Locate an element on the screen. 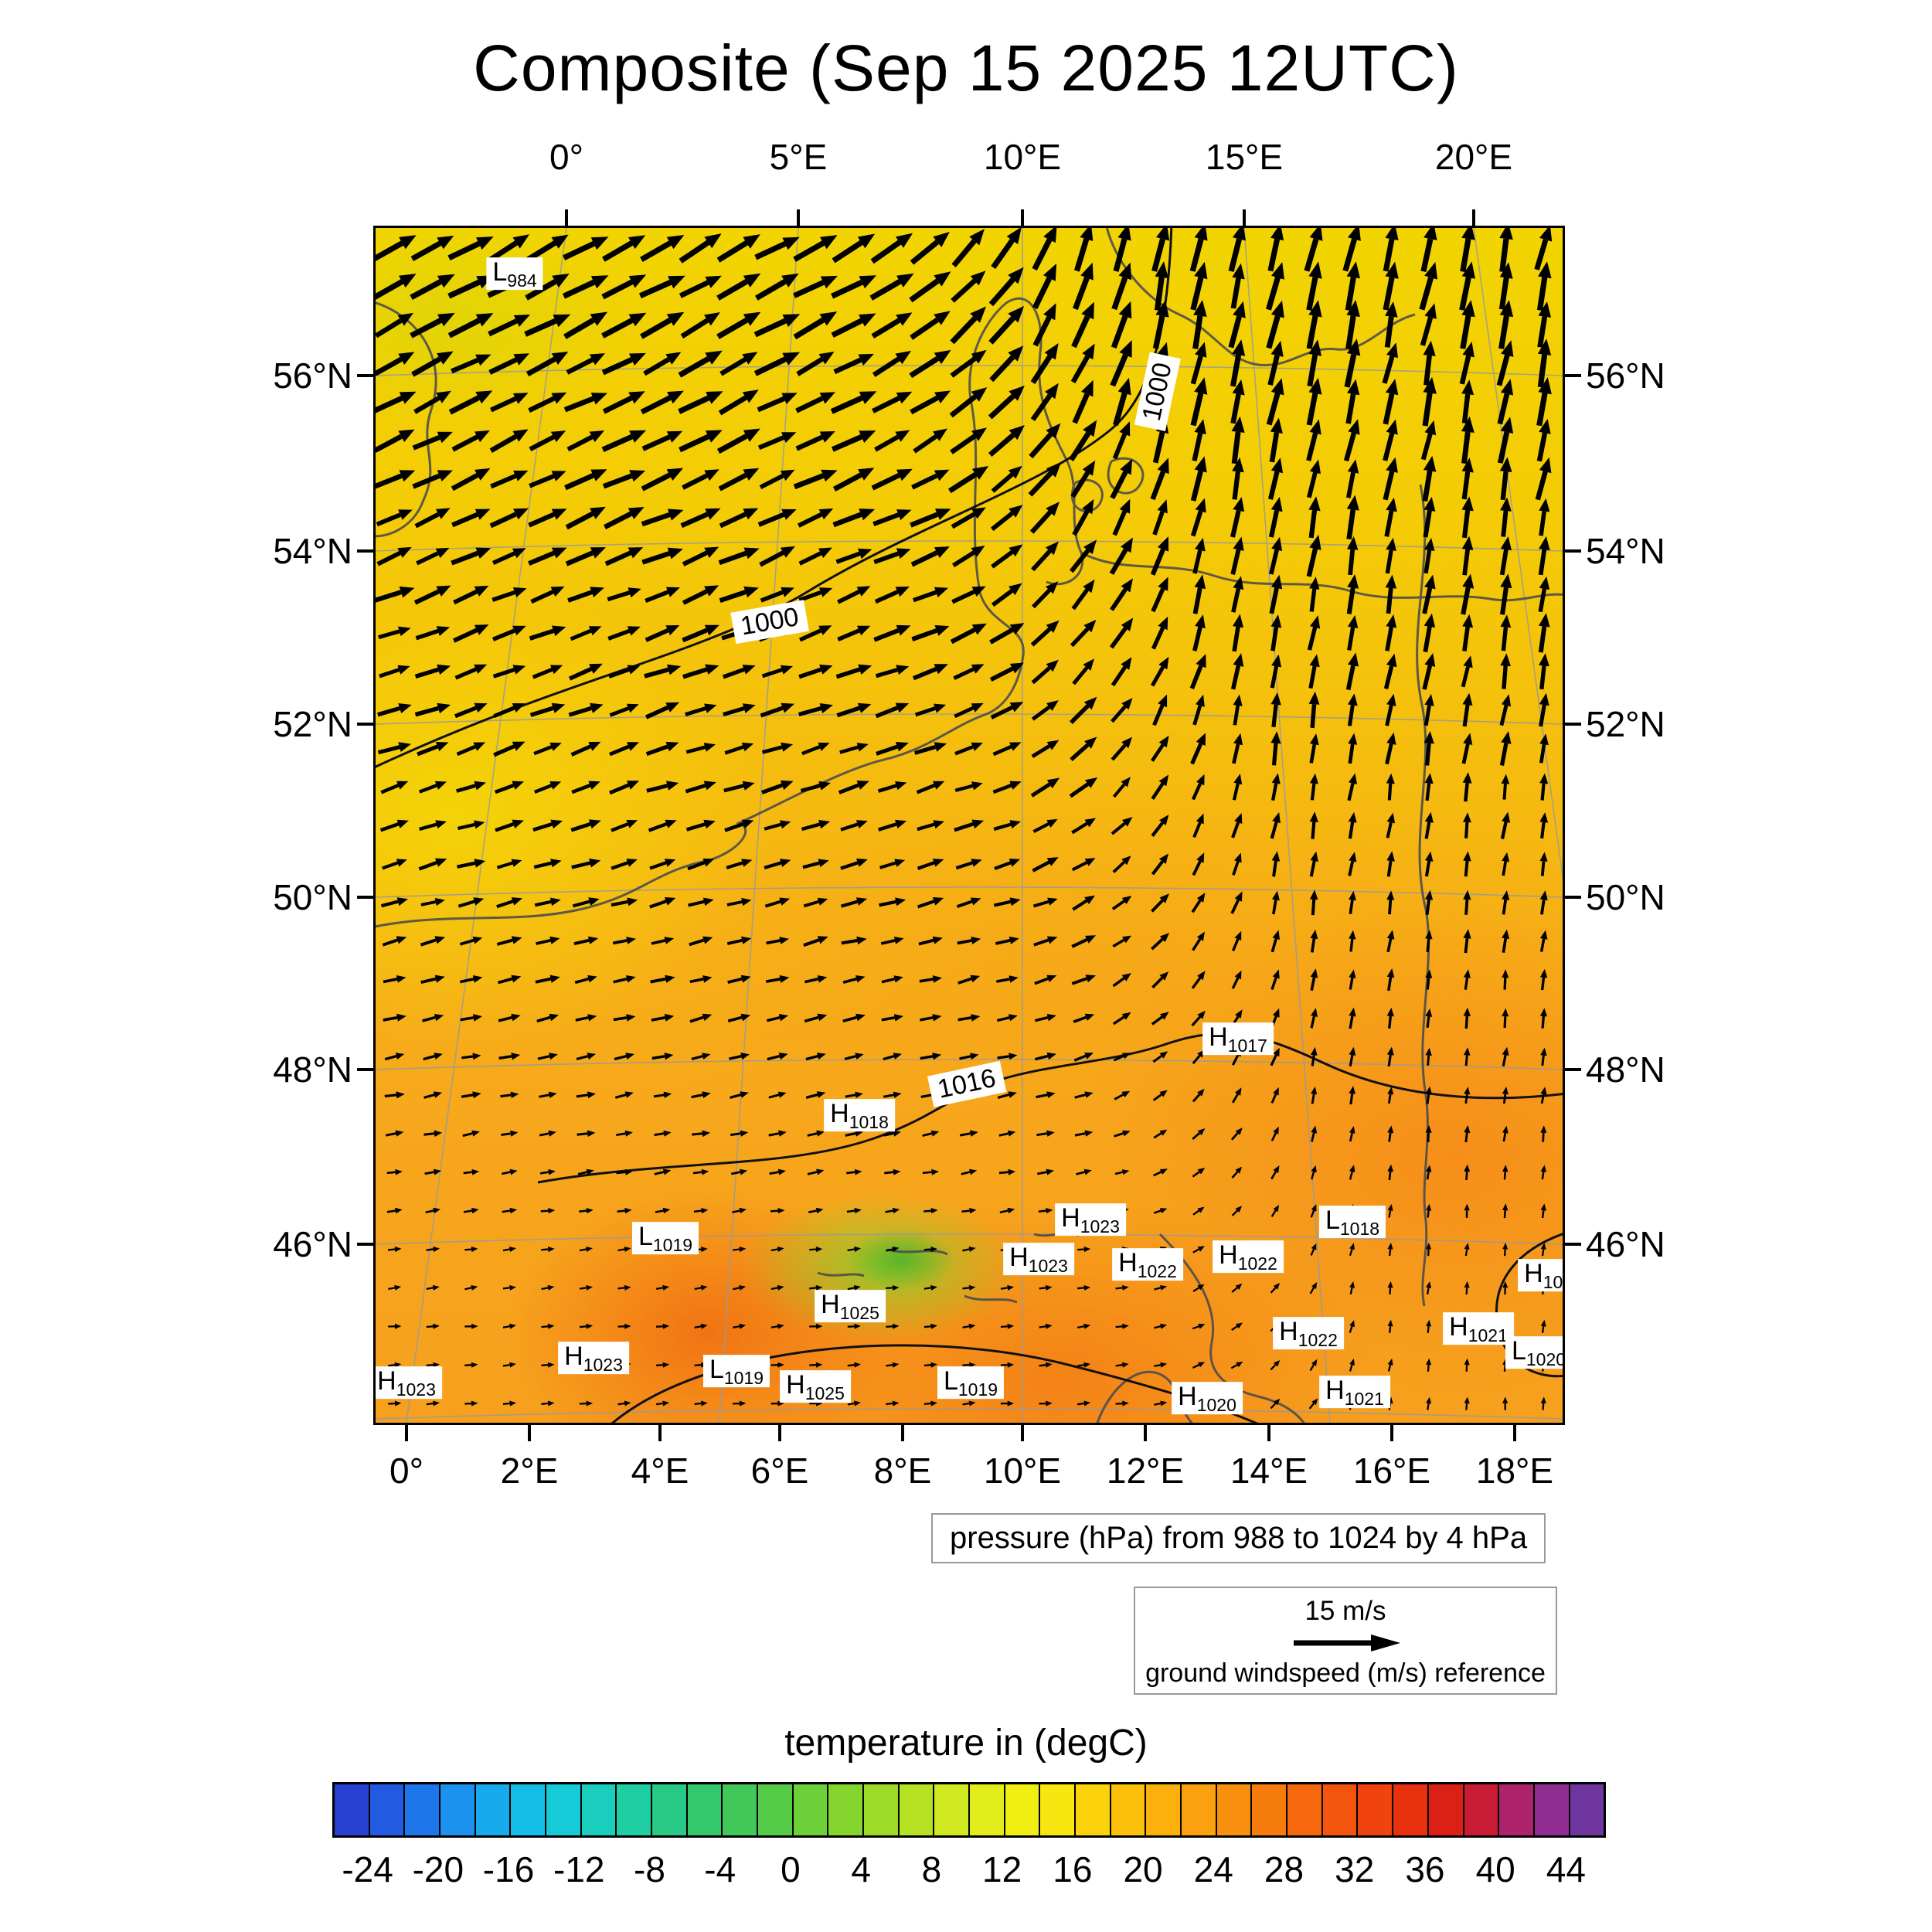 This screenshot has height=1932, width=1932. axis-tick-label-top: 20°E is located at coordinates (1474, 157).